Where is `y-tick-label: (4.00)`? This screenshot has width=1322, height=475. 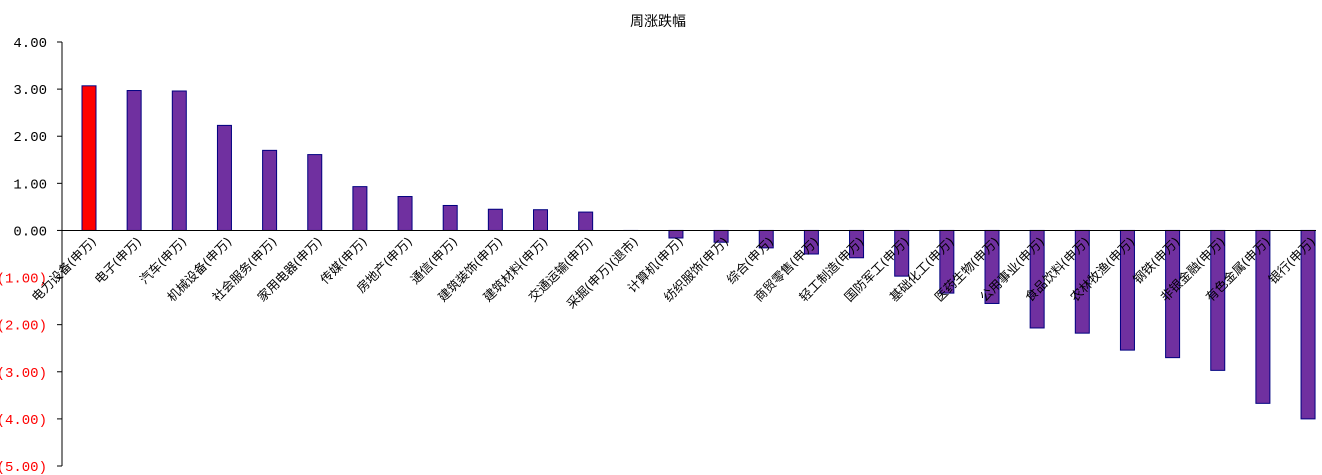
y-tick-label: (4.00) is located at coordinates (23, 421).